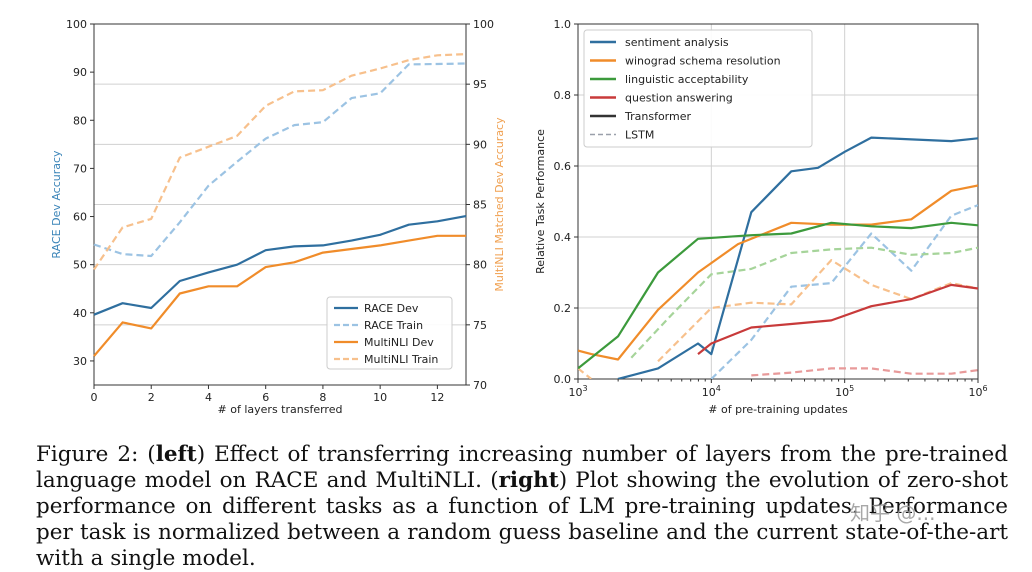 This screenshot has width=1032, height=572. I want to click on y-axis-label-right: MultiNLI Matched Dev Accuracy, so click(499, 204).